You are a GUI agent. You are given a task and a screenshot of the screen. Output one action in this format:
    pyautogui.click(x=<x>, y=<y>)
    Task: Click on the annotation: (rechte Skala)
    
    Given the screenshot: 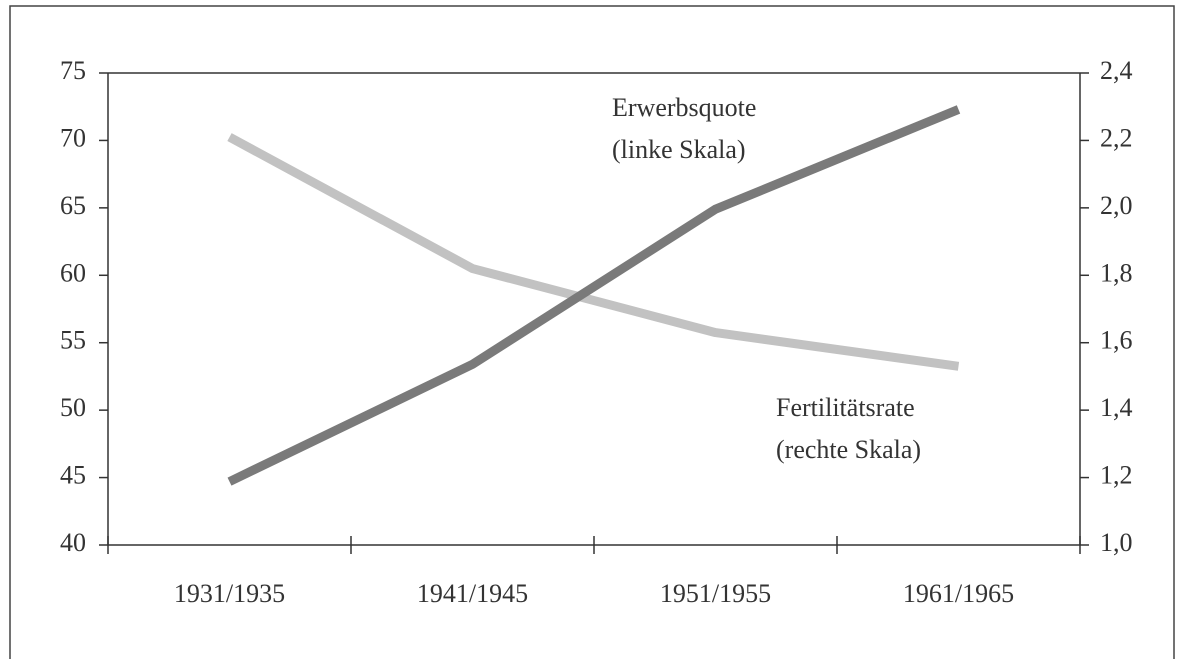 What is the action you would take?
    pyautogui.click(x=848, y=449)
    